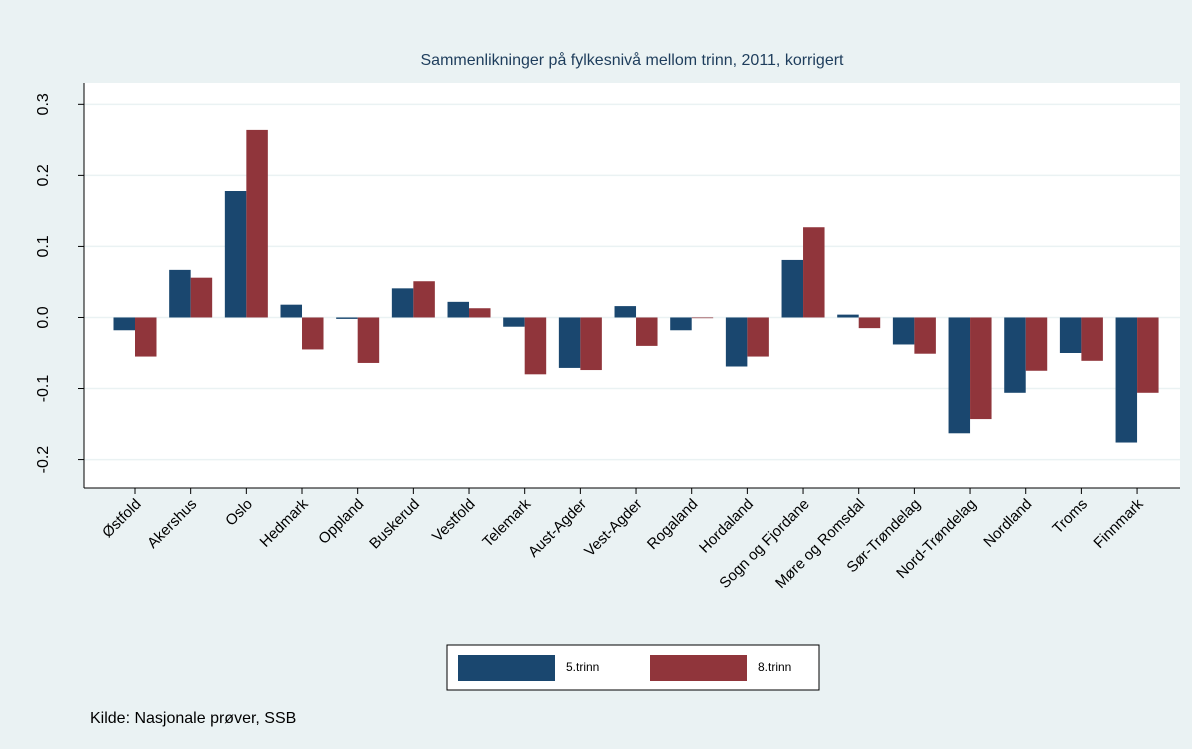  What do you see at coordinates (774, 667) in the screenshot?
I see `legend-label: 8.trinn` at bounding box center [774, 667].